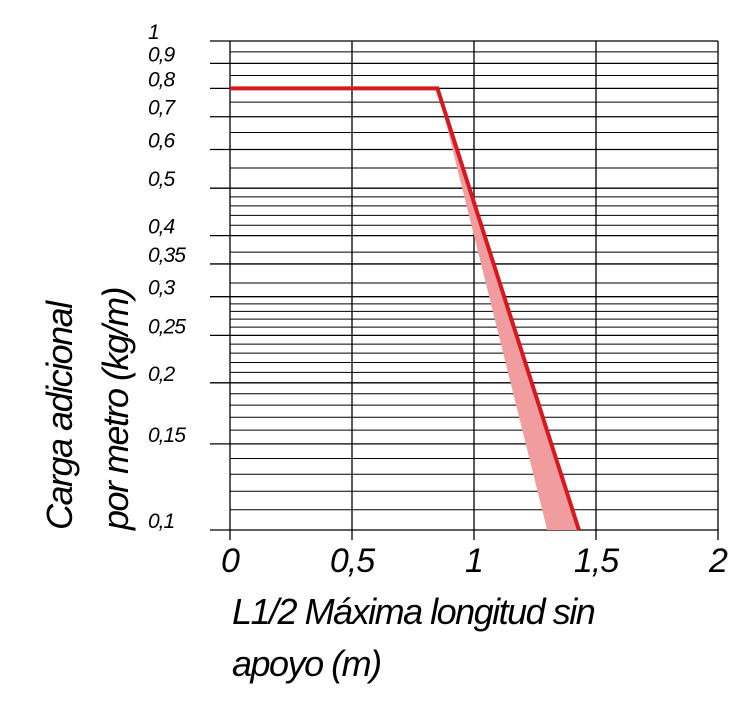 This screenshot has height=715, width=750. What do you see at coordinates (161, 227) in the screenshot?
I see `y-tick-label: 0,4` at bounding box center [161, 227].